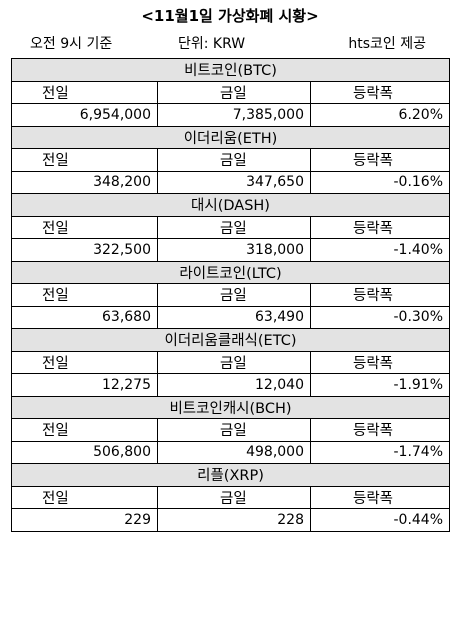 The height and width of the screenshot is (634, 460). What do you see at coordinates (212, 44) in the screenshot?
I see `currency-unit-label: 단위: KRW` at bounding box center [212, 44].